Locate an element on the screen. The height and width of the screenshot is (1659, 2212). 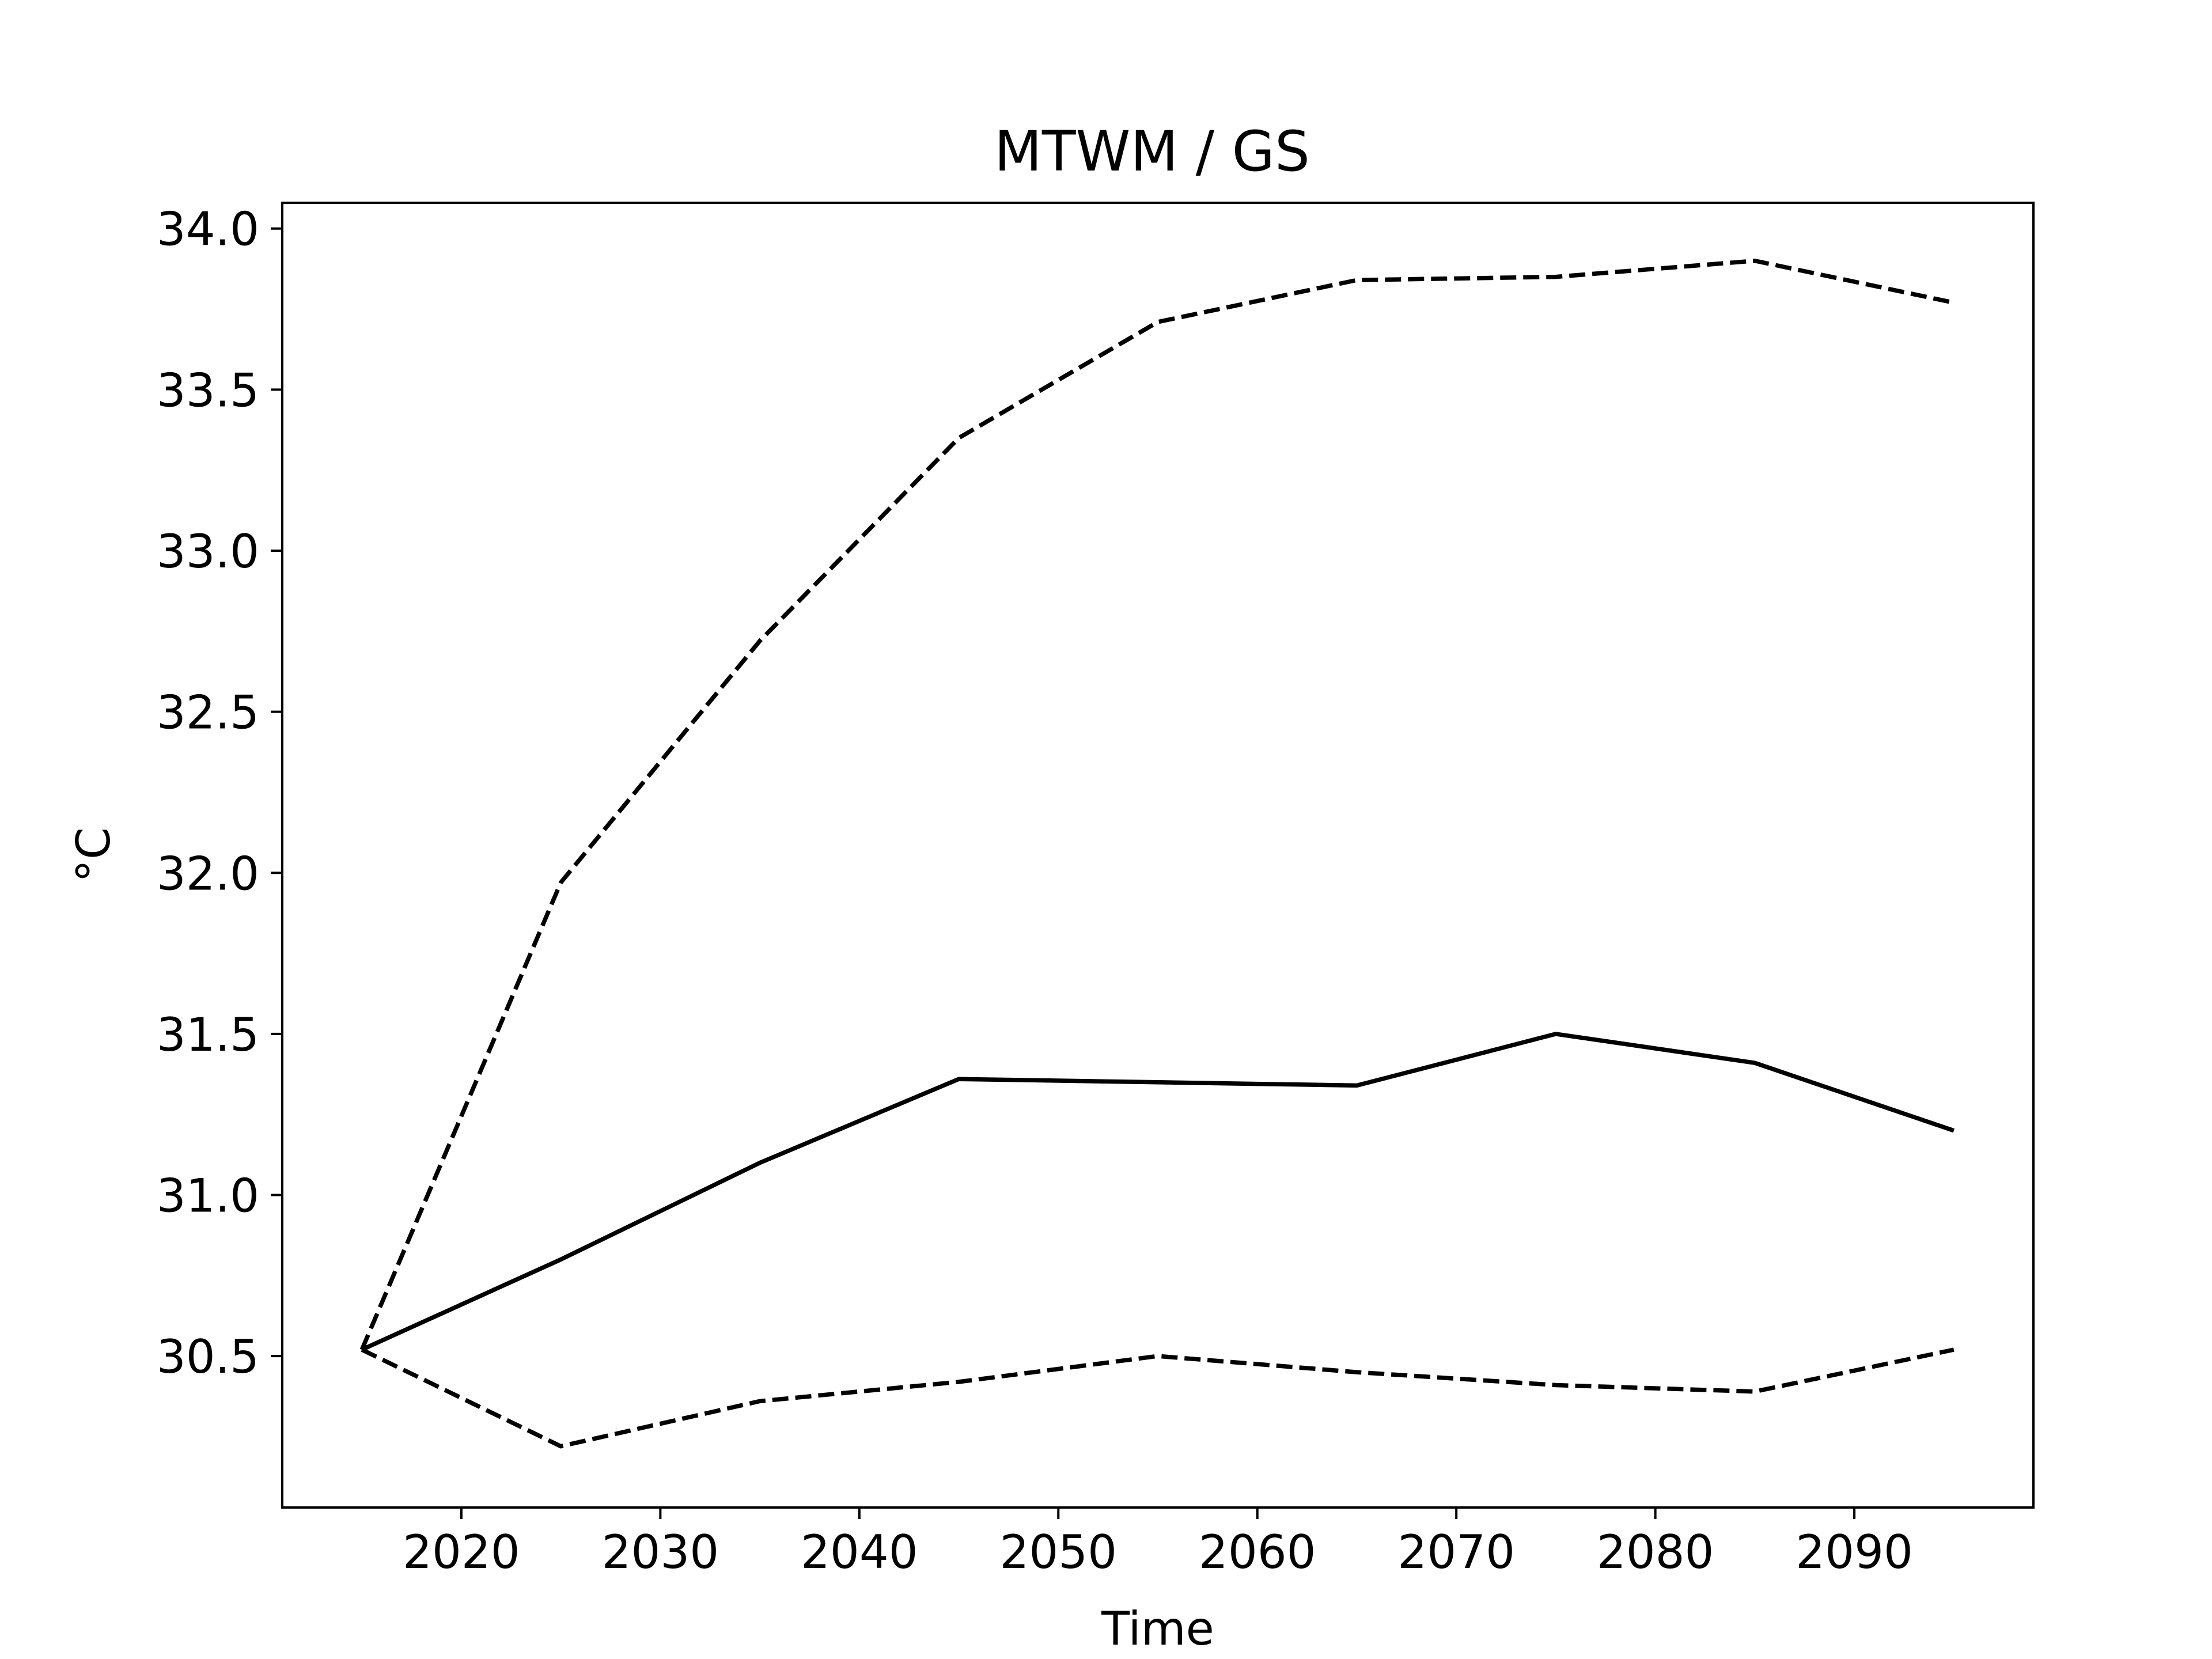
x-tick-label: 2050 is located at coordinates (1058, 1552).